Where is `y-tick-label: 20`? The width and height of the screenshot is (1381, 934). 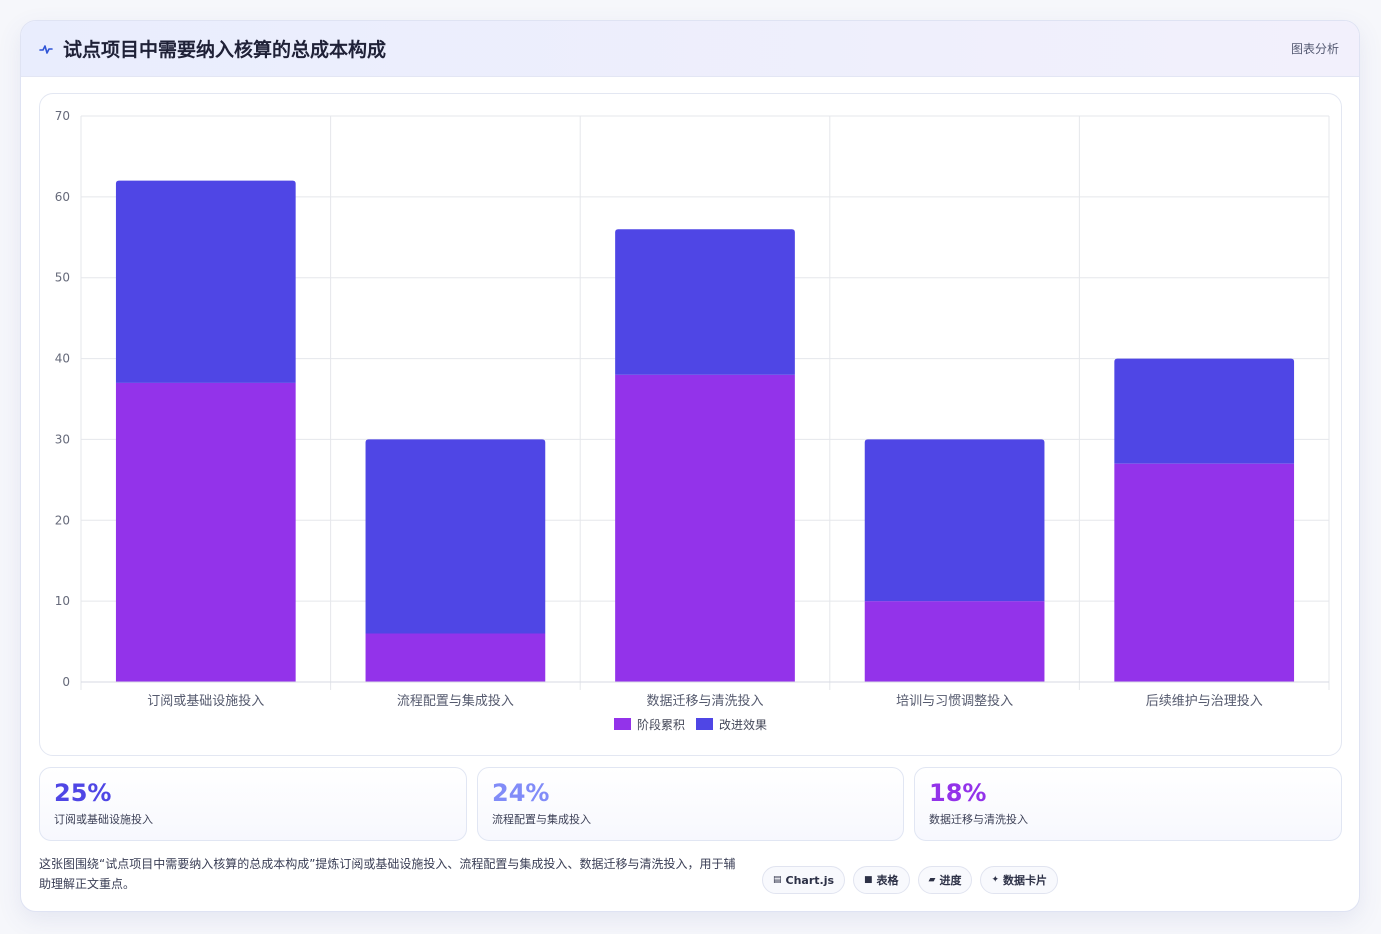 y-tick-label: 20 is located at coordinates (62, 520).